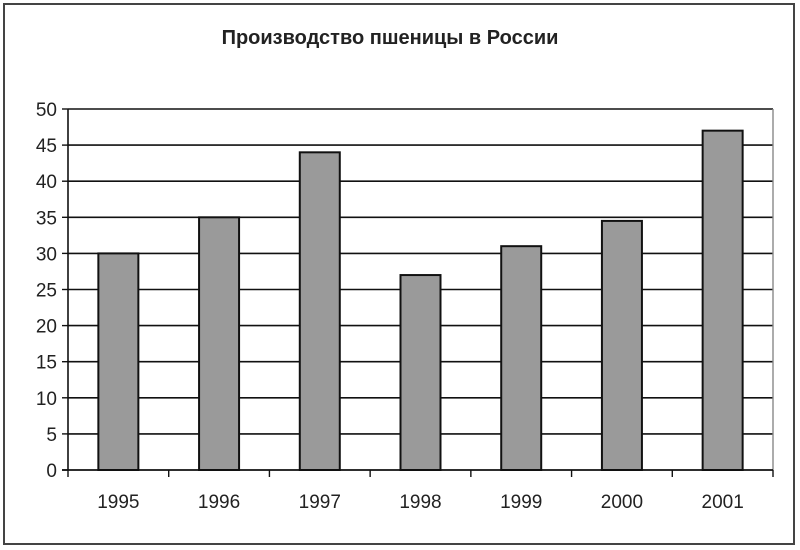  What do you see at coordinates (46, 218) in the screenshot?
I see `y-tick-label: 35` at bounding box center [46, 218].